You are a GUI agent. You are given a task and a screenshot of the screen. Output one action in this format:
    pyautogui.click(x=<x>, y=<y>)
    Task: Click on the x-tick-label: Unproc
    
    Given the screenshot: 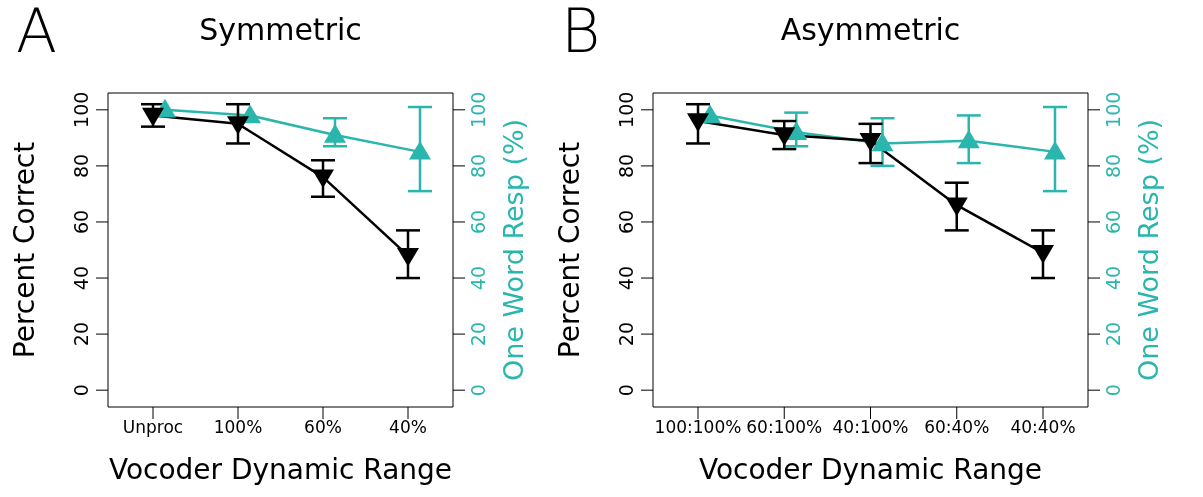 What is the action you would take?
    pyautogui.click(x=153, y=427)
    